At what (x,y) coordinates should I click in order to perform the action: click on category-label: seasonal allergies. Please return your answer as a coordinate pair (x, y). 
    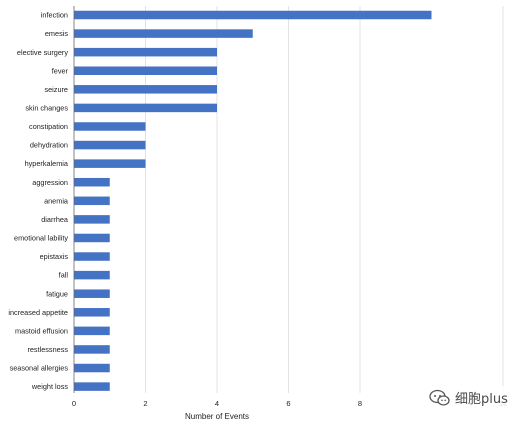
    Looking at the image, I should click on (39, 368).